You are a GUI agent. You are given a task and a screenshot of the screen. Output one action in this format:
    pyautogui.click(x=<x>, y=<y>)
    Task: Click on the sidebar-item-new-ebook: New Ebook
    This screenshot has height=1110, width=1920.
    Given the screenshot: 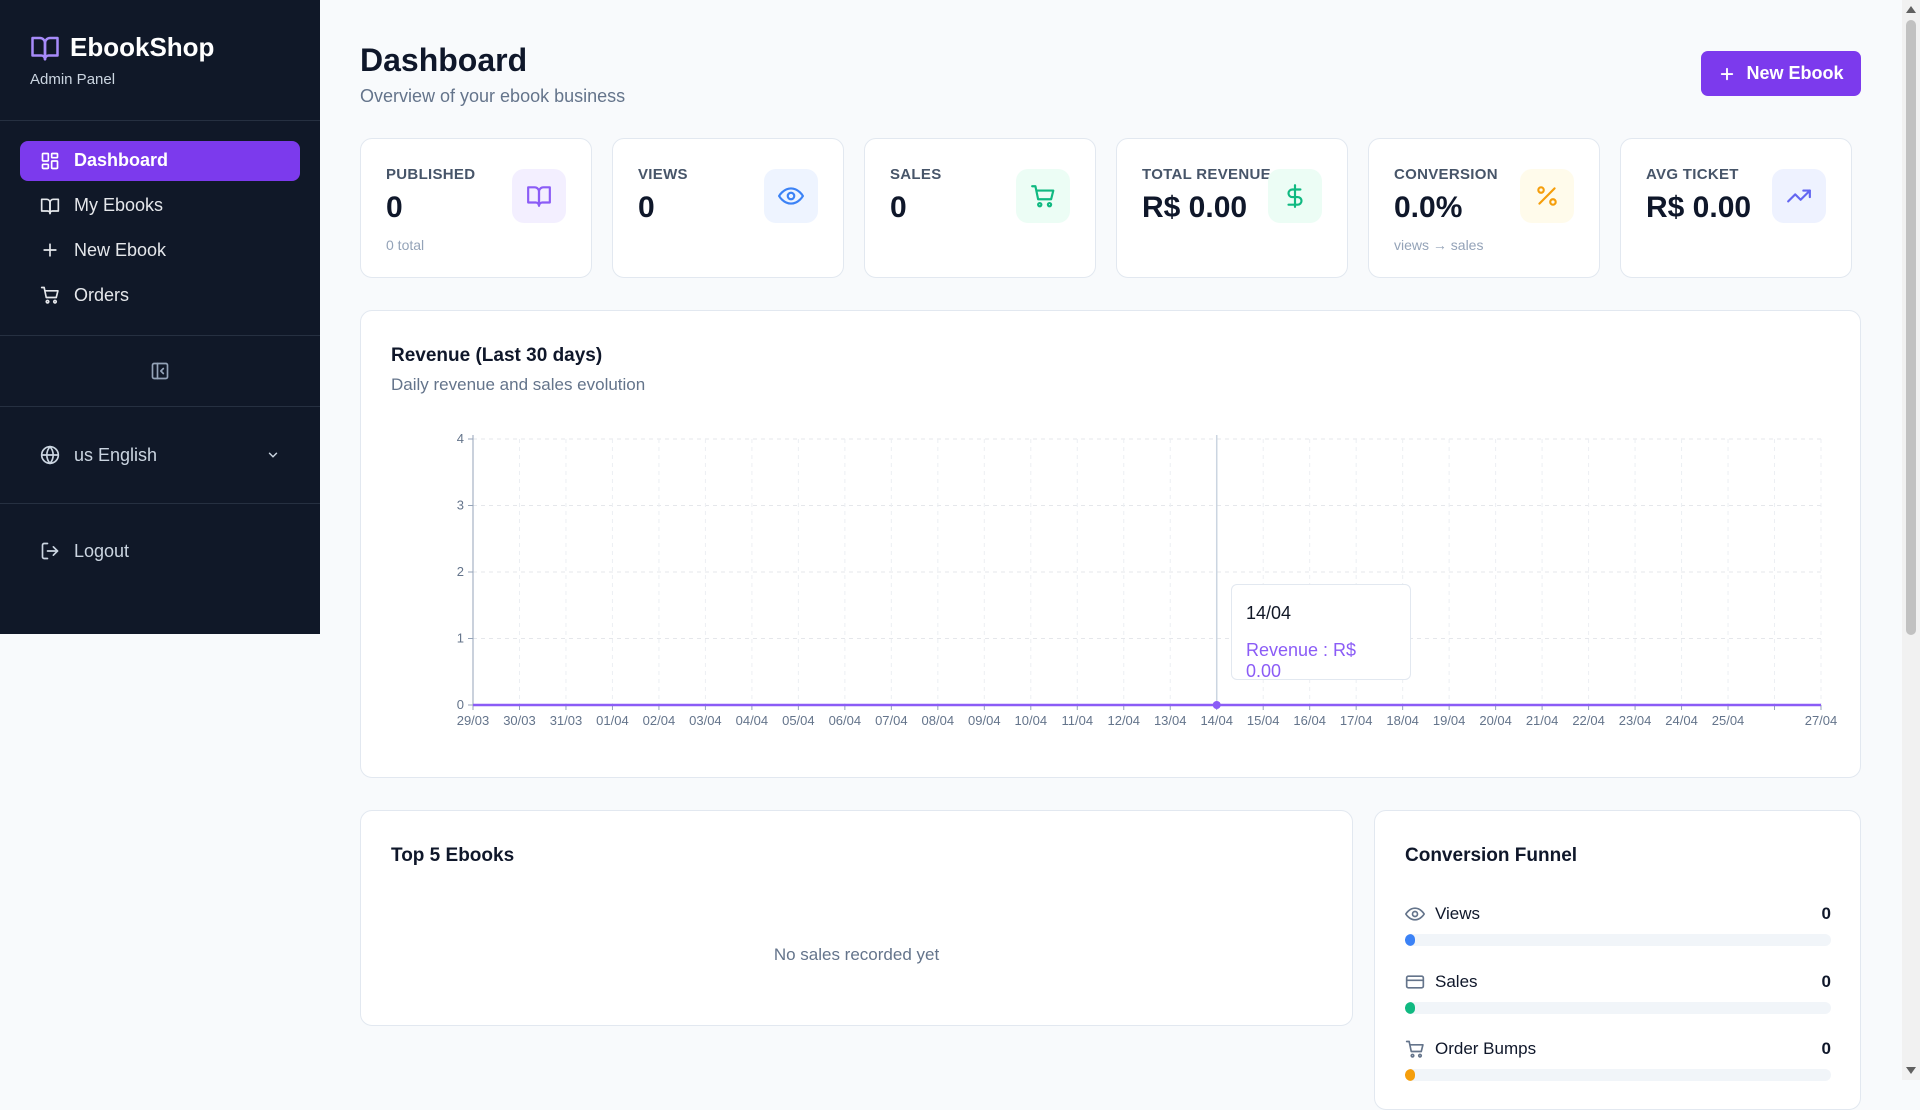 What is the action you would take?
    pyautogui.click(x=160, y=251)
    